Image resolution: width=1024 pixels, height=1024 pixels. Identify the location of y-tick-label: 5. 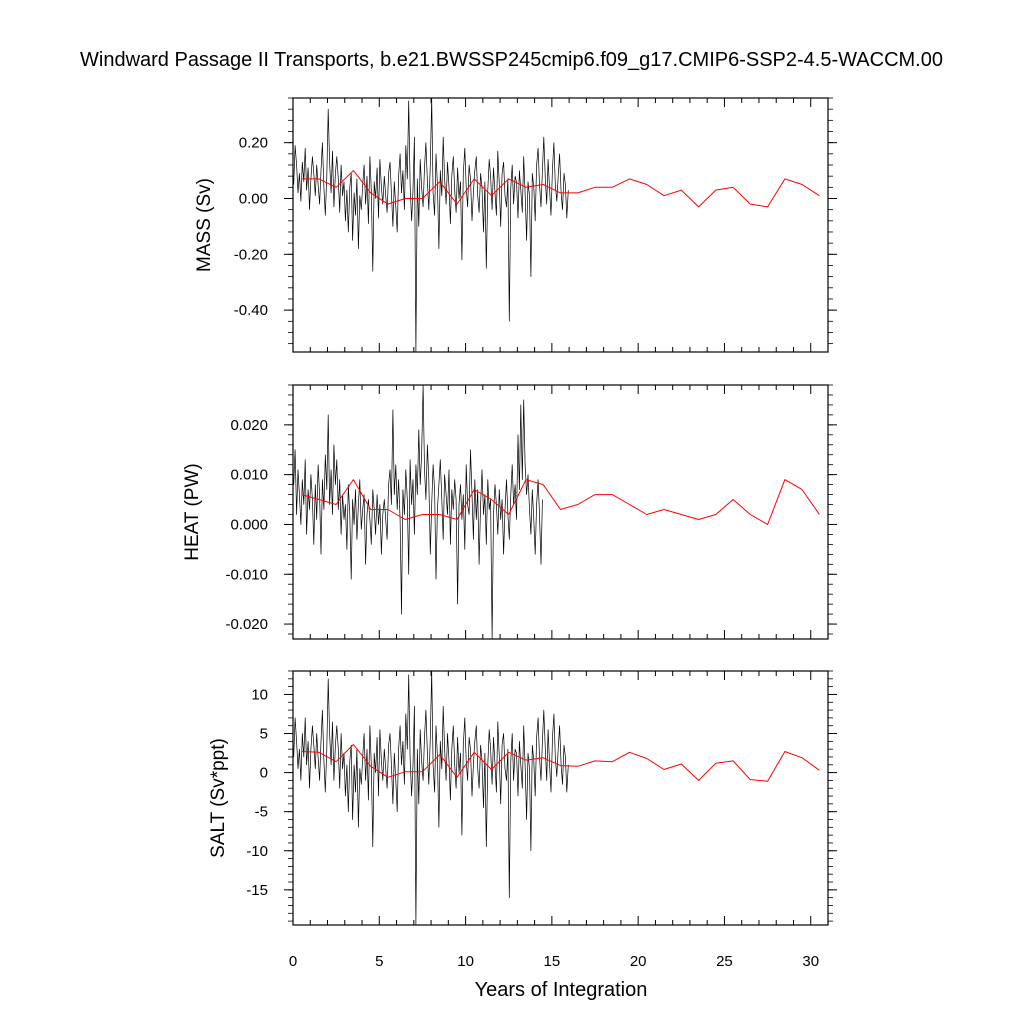
(264, 734).